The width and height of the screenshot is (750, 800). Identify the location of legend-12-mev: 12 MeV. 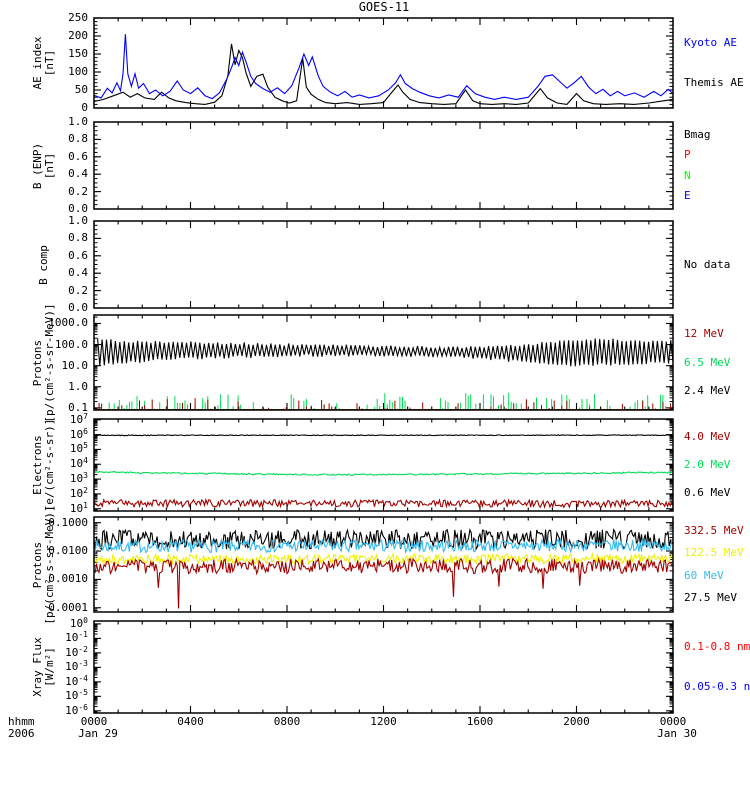
(704, 333).